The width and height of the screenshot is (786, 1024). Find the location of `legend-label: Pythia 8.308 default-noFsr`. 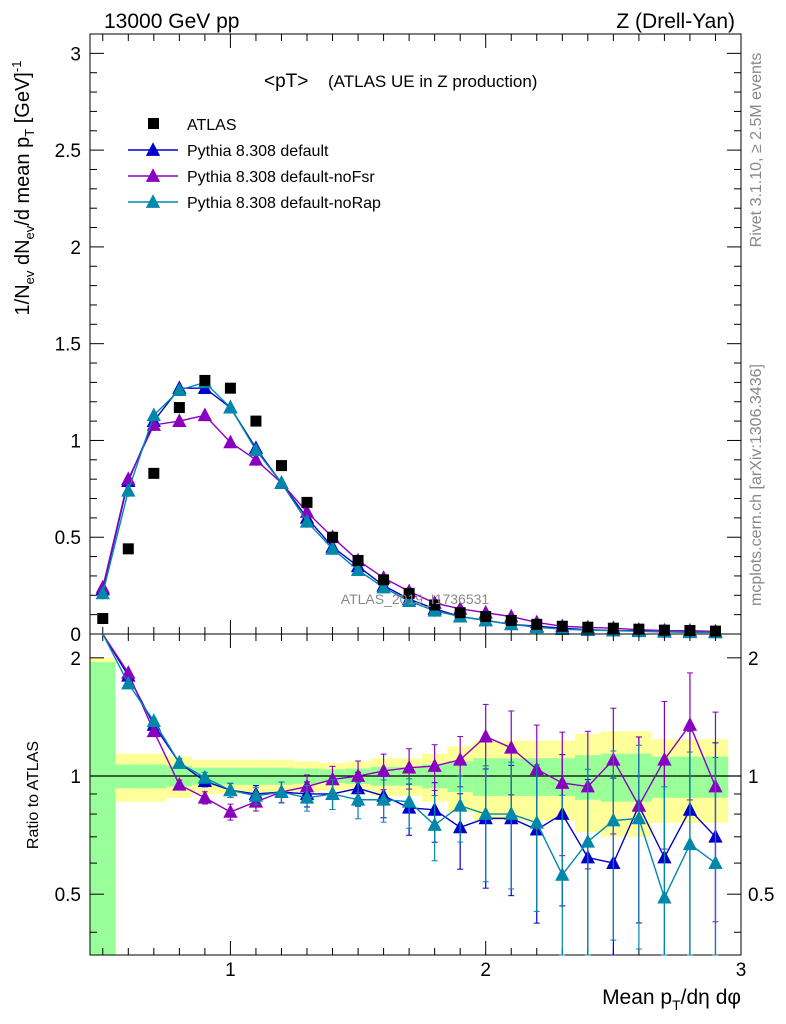

legend-label: Pythia 8.308 default-noFsr is located at coordinates (281, 177).